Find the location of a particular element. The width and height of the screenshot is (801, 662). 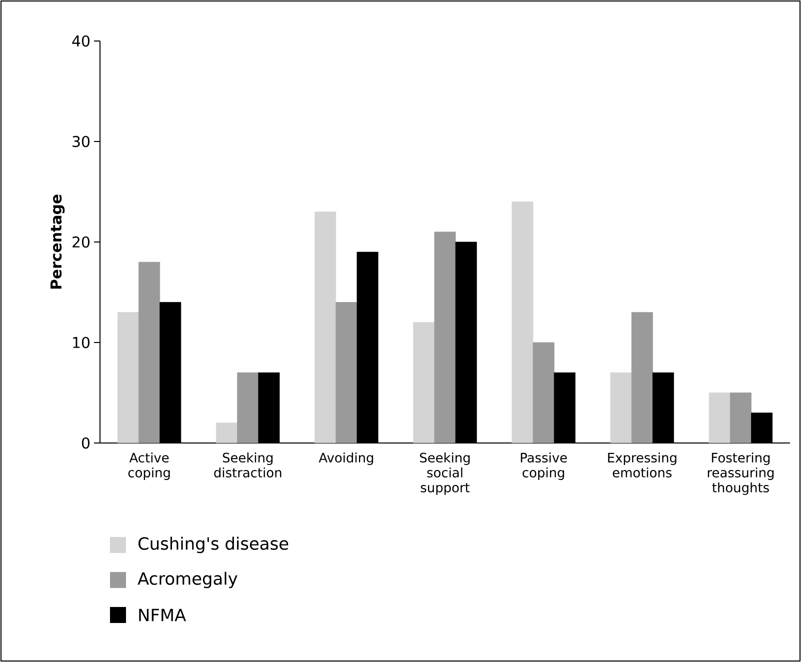

y-tick-label: 0 is located at coordinates (86, 443).